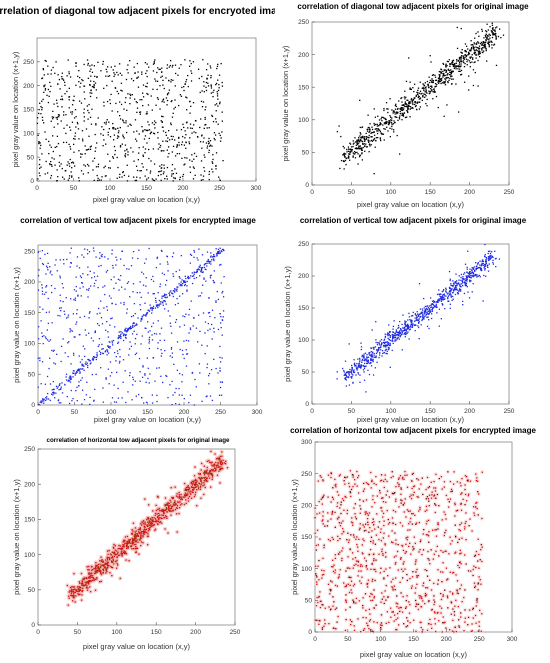 Image resolution: width=550 pixels, height=663 pixels. Describe the element at coordinates (306, 372) in the screenshot. I see `y-tick-label: 50` at that location.